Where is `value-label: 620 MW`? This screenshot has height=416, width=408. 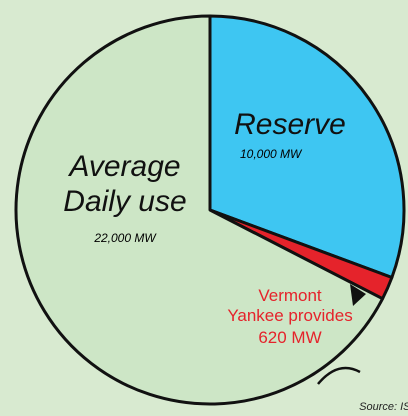
value-label: 620 MW is located at coordinates (290, 337).